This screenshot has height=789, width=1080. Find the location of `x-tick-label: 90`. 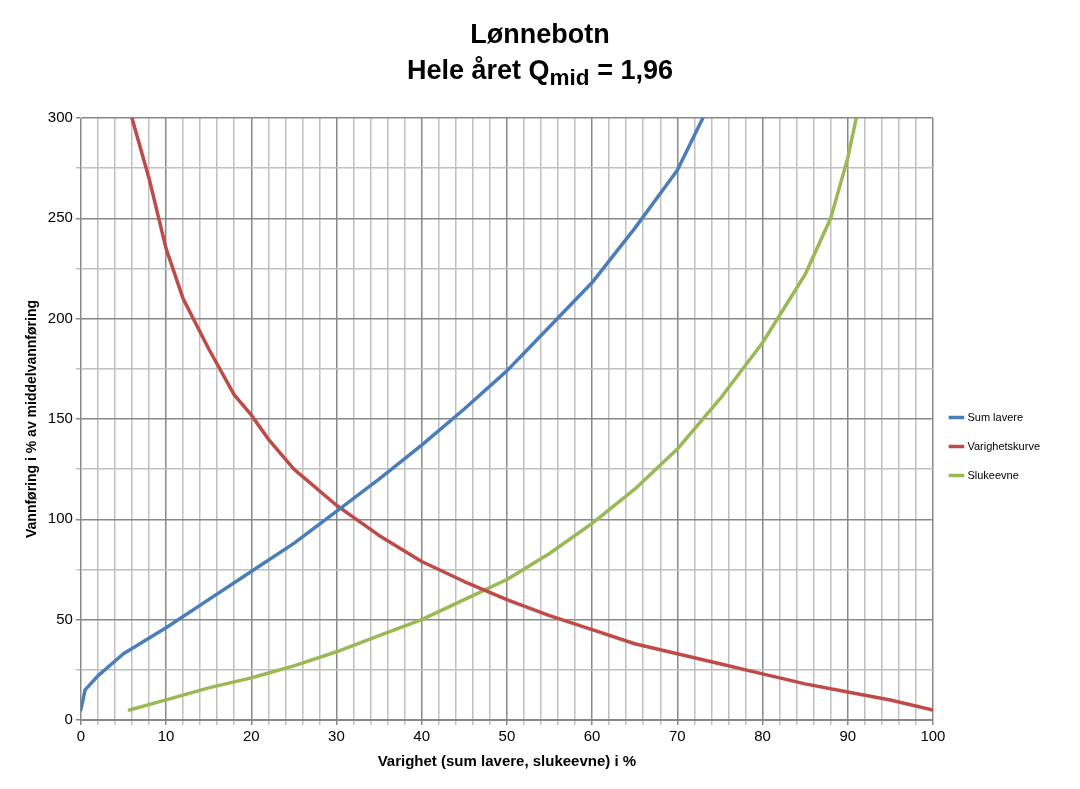

x-tick-label: 90 is located at coordinates (848, 736).